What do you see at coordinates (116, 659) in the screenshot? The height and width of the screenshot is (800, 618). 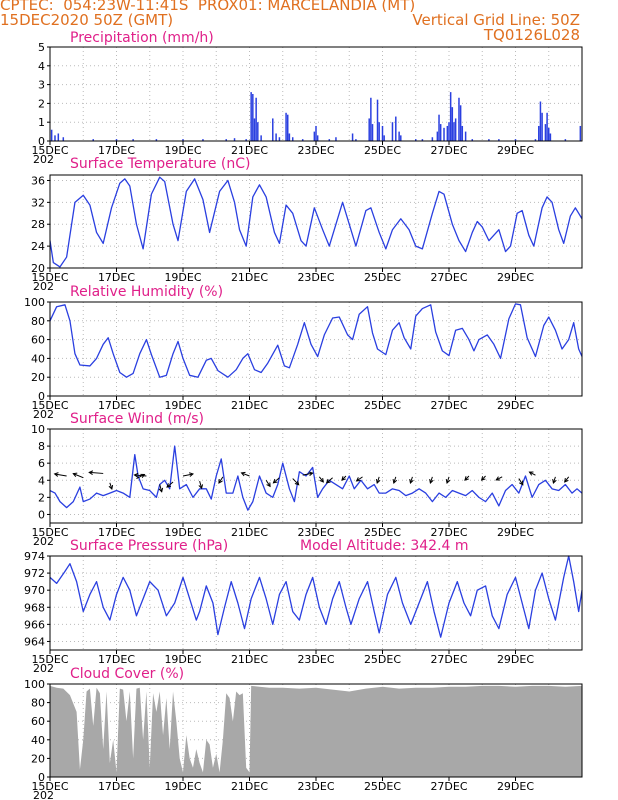 I see `pressure-xtick-label: 17DEC` at bounding box center [116, 659].